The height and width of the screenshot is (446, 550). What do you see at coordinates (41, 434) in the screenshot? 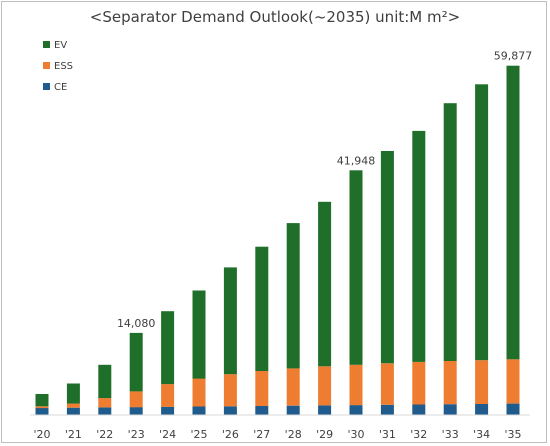
I see `x-tick-label: '20` at bounding box center [41, 434].